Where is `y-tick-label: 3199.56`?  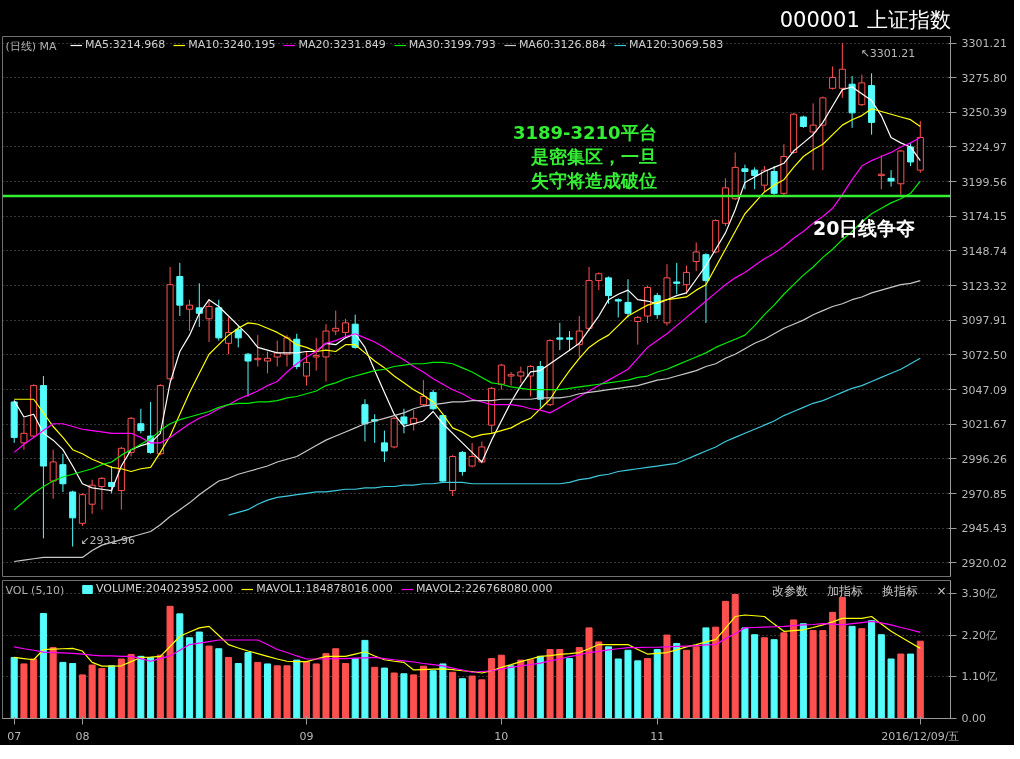
y-tick-label: 3199.56 is located at coordinates (984, 182).